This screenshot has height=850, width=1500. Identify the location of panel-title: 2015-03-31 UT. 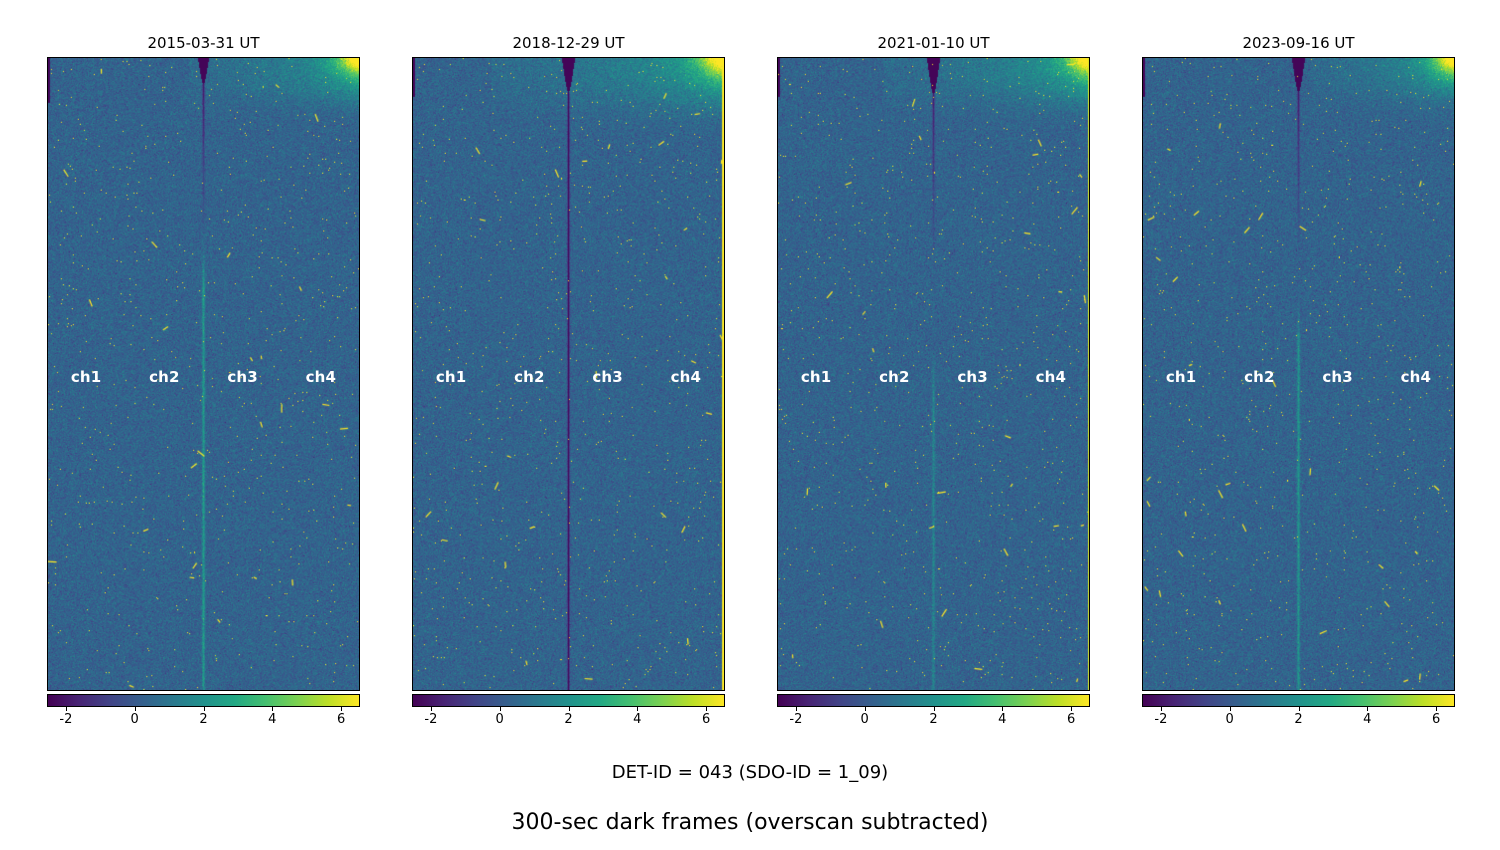
(203, 43).